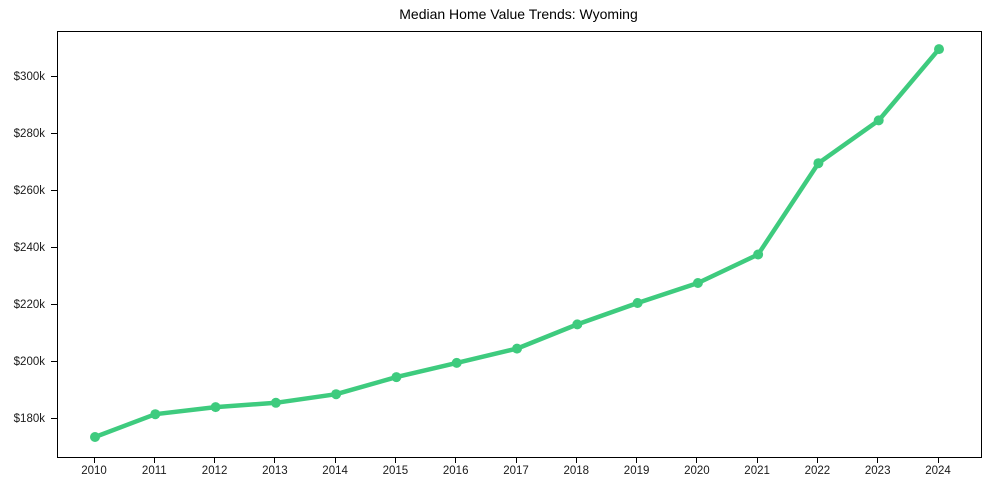  I want to click on x-tick-label: 2015, so click(395, 471).